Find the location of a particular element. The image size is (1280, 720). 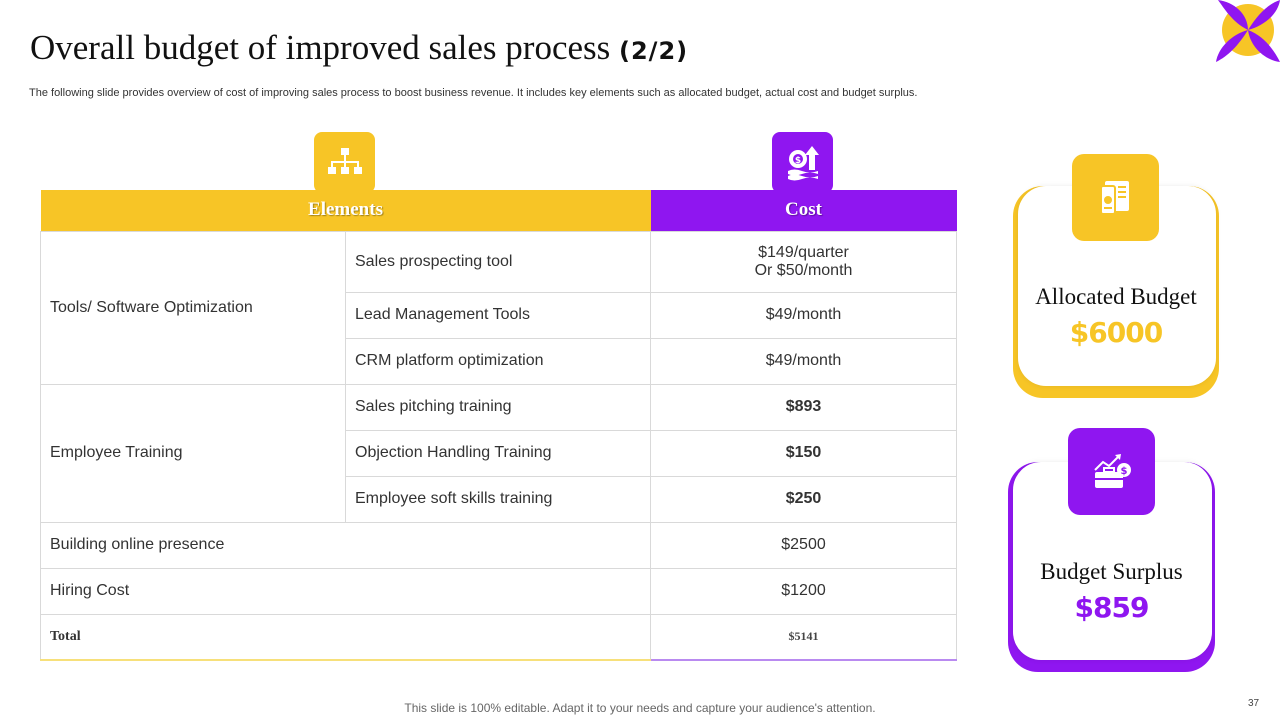

item-name: Objection Handling Training is located at coordinates (498, 453).